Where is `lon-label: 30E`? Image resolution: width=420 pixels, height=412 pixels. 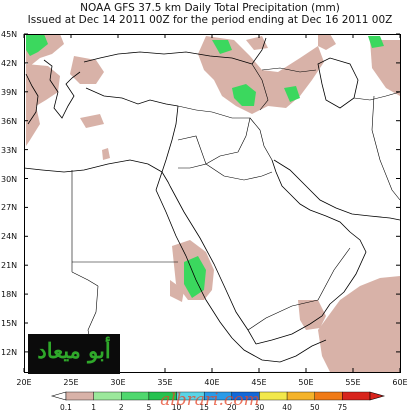 lon-label: 30E is located at coordinates (118, 382).